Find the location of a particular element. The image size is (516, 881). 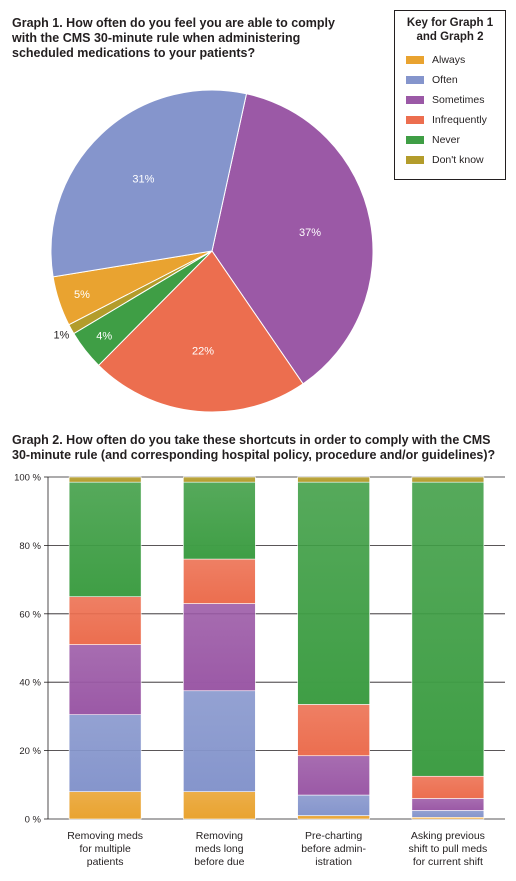

x-category-label: Removing meds long before due is located at coordinates (219, 849).